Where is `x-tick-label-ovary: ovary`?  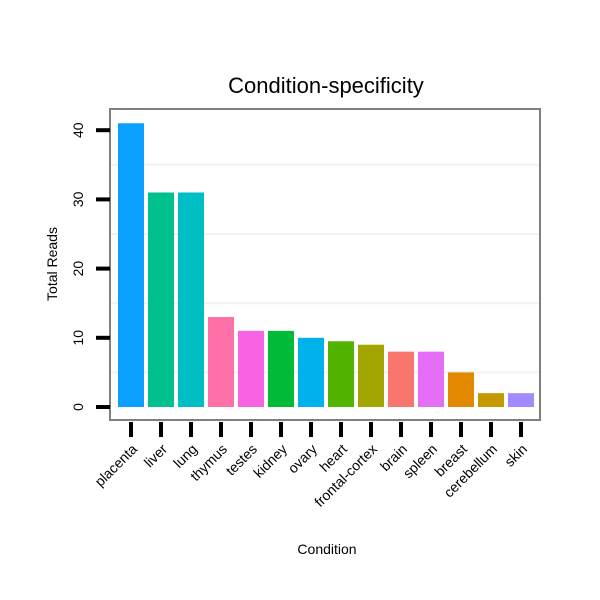
x-tick-label-ovary: ovary is located at coordinates (303, 459).